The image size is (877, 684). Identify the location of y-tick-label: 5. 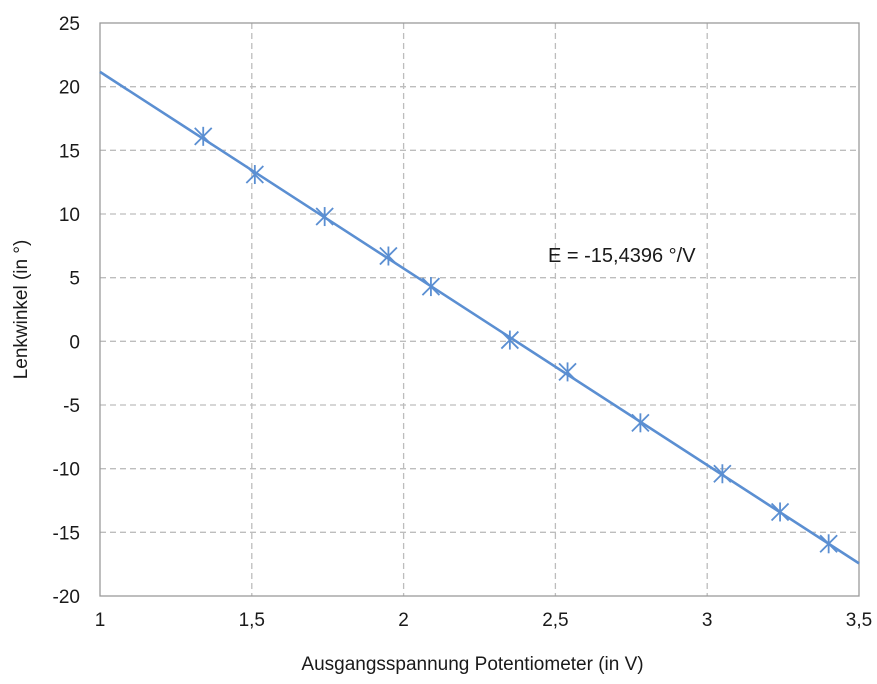
(74, 279).